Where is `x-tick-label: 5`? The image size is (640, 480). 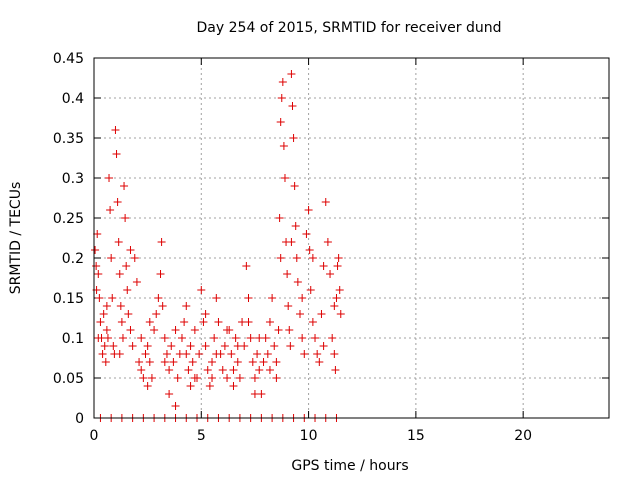 x-tick-label: 5 is located at coordinates (201, 436).